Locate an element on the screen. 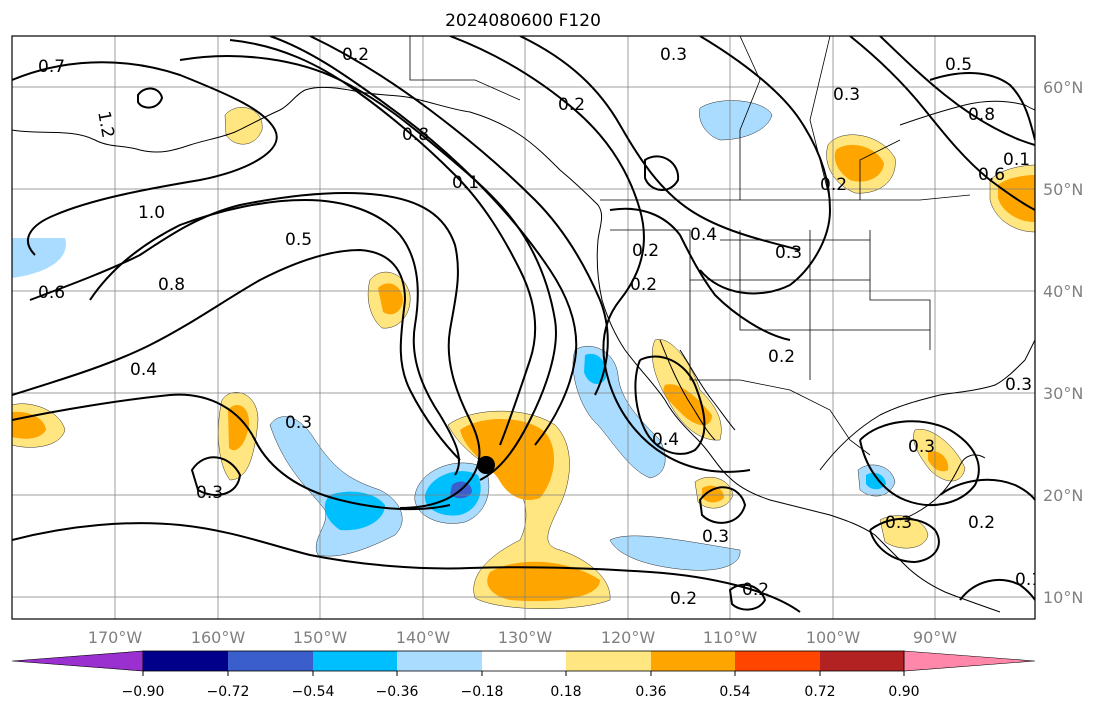 The height and width of the screenshot is (712, 1105). positive-anomaly-alaska is located at coordinates (243, 126).